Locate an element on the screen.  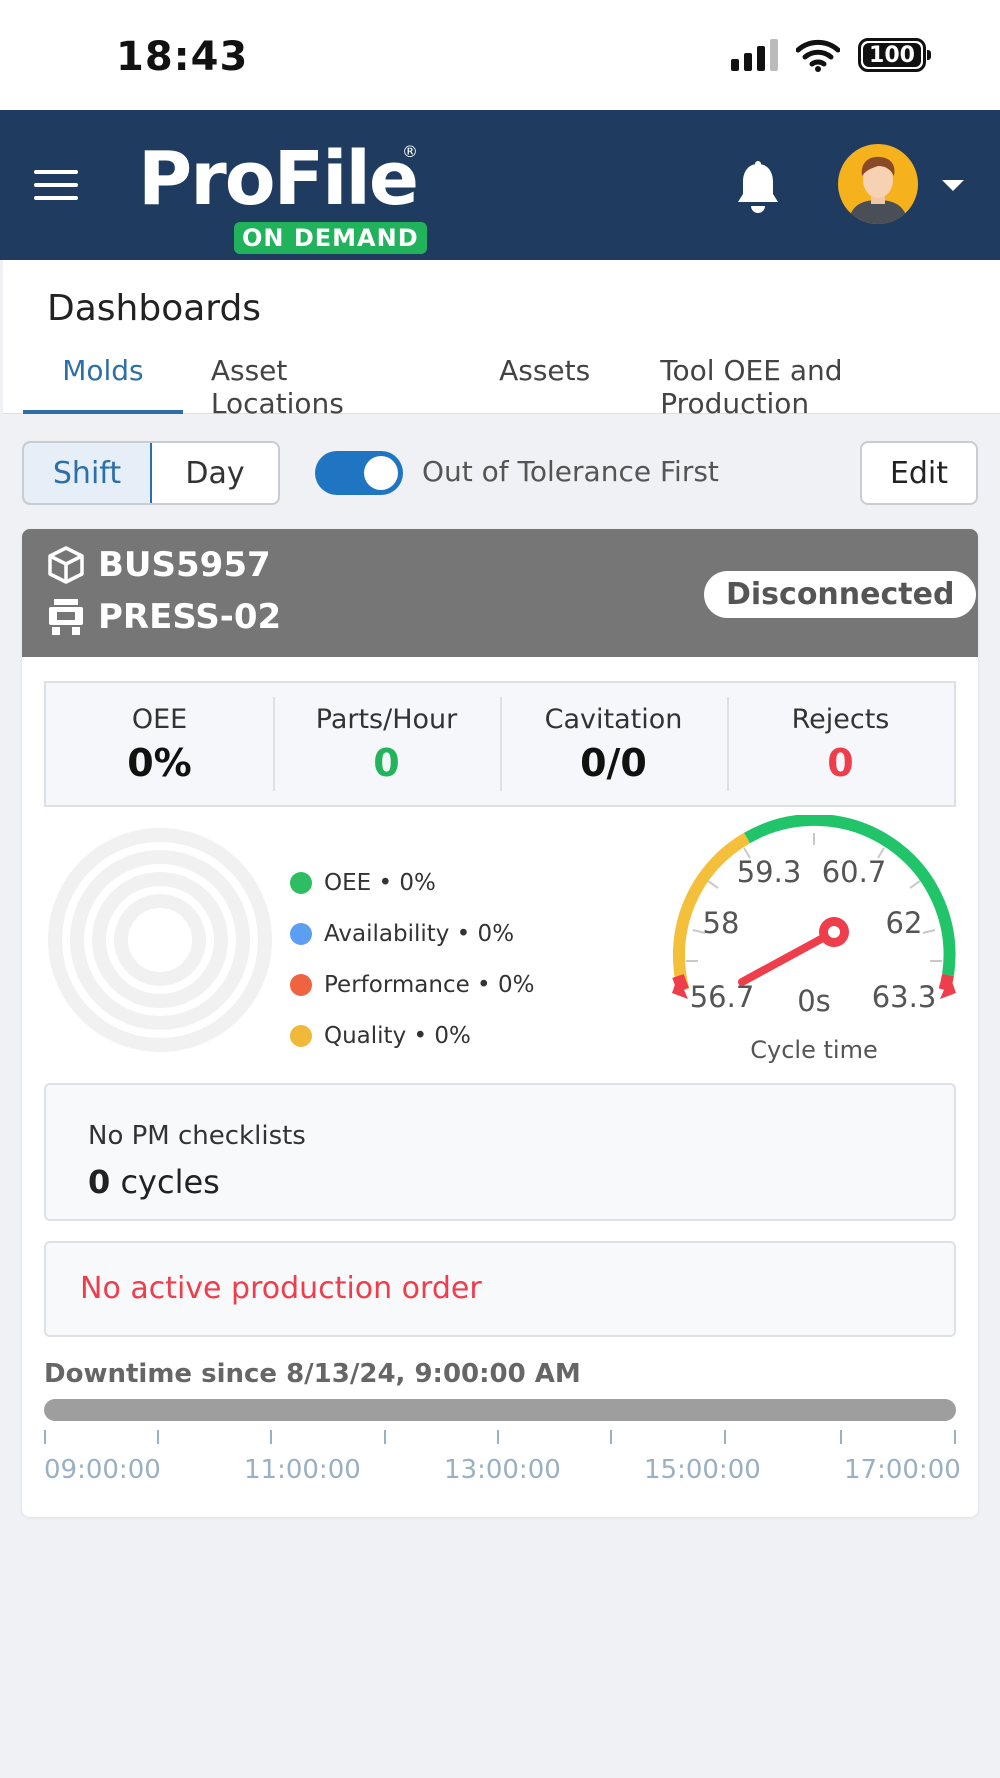
production-order-panel: No active production order is located at coordinates (500, 1289).